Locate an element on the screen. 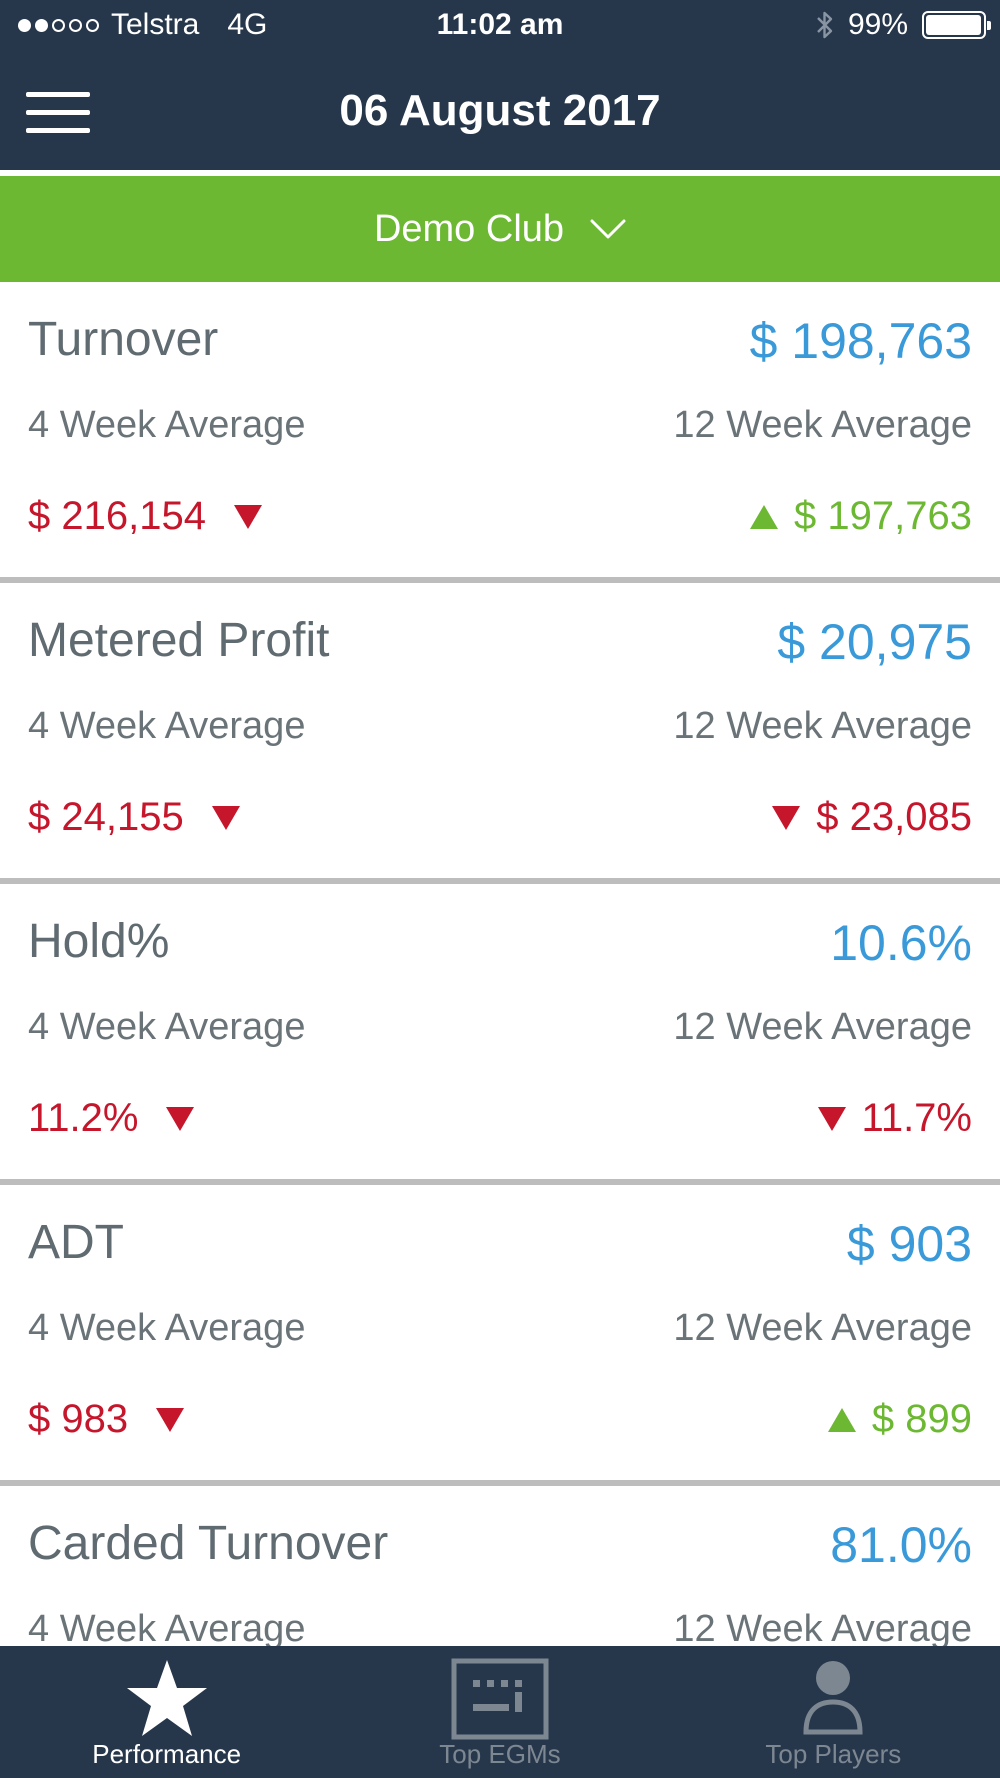  metric-value: $ 20,975 is located at coordinates (874, 642).